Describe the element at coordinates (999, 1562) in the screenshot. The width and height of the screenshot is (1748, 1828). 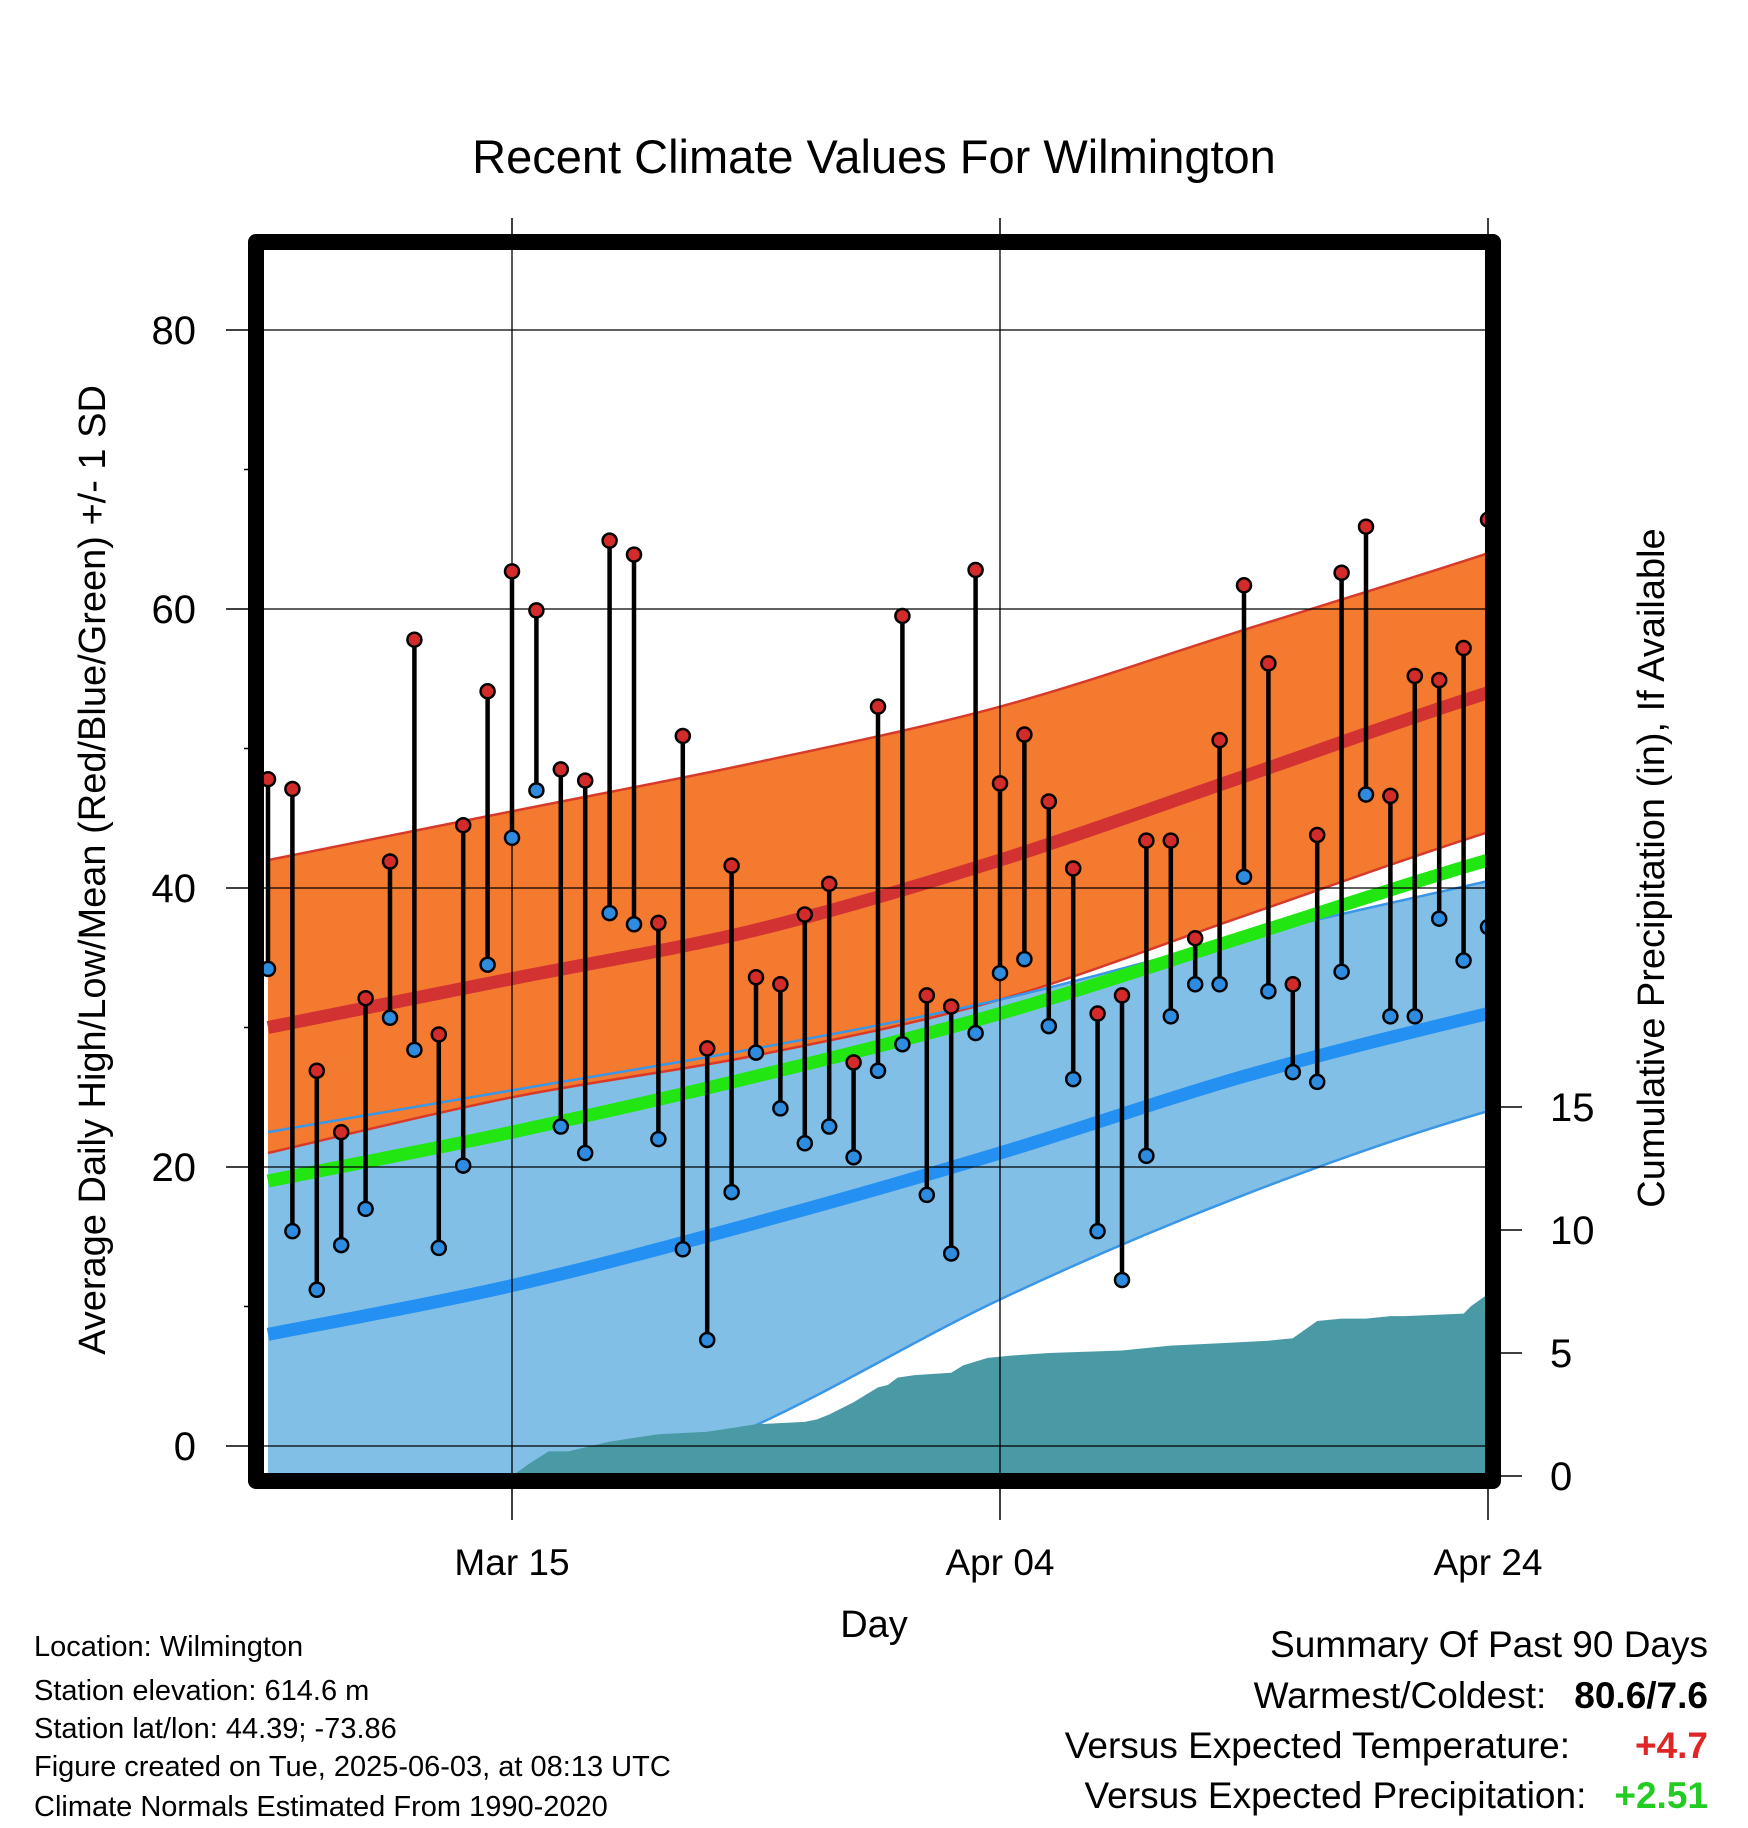
I see `x-tick-label: Apr 04` at that location.